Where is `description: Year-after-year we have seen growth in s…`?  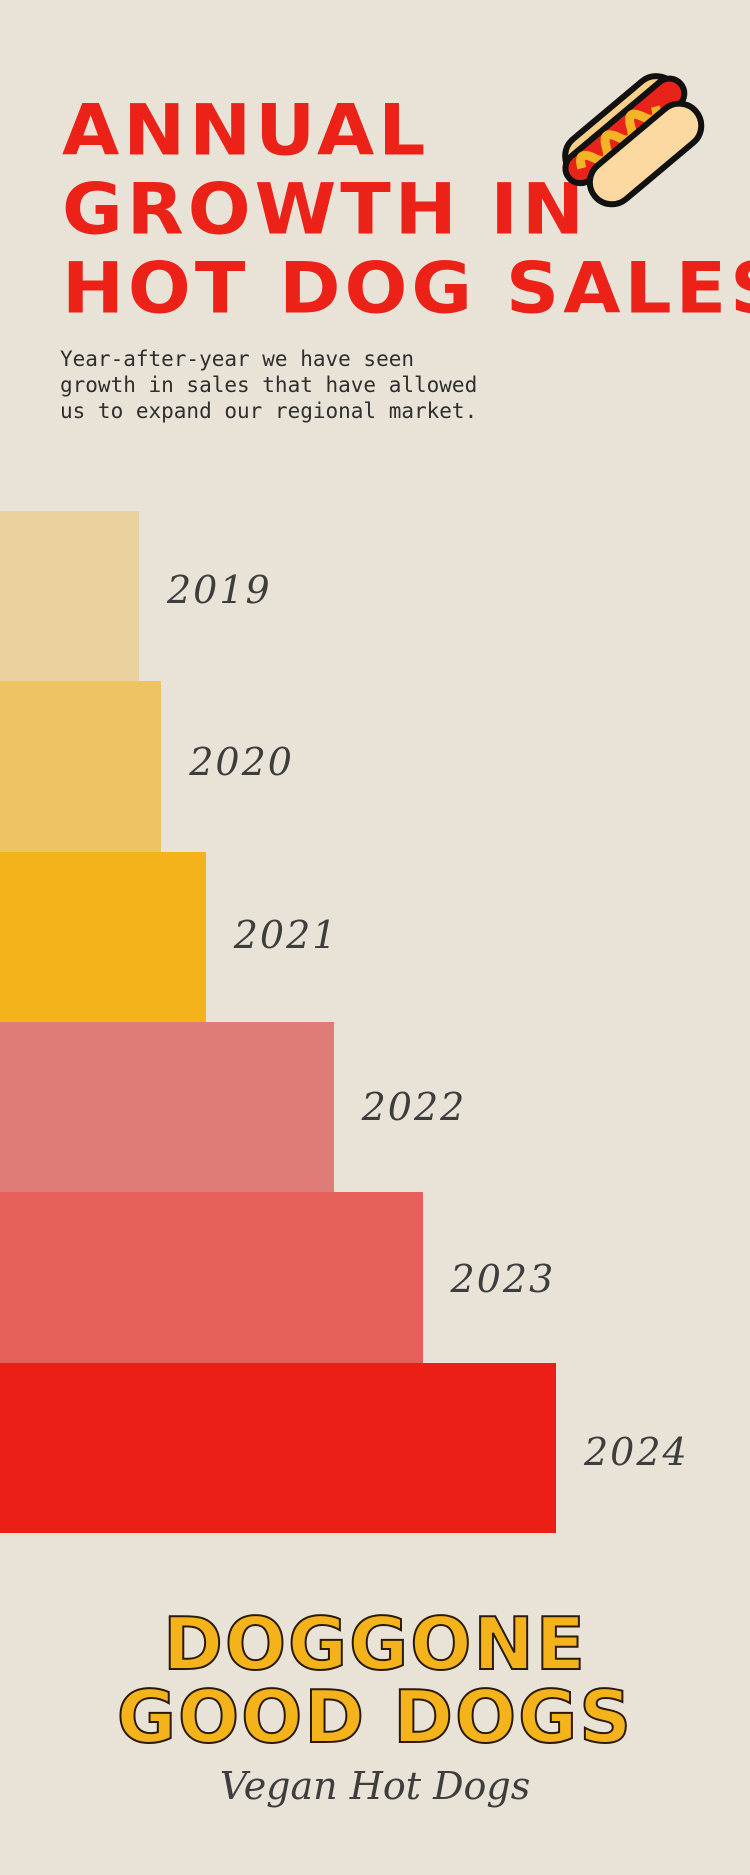 description: Year-after-year we have seen growth in s… is located at coordinates (269, 385).